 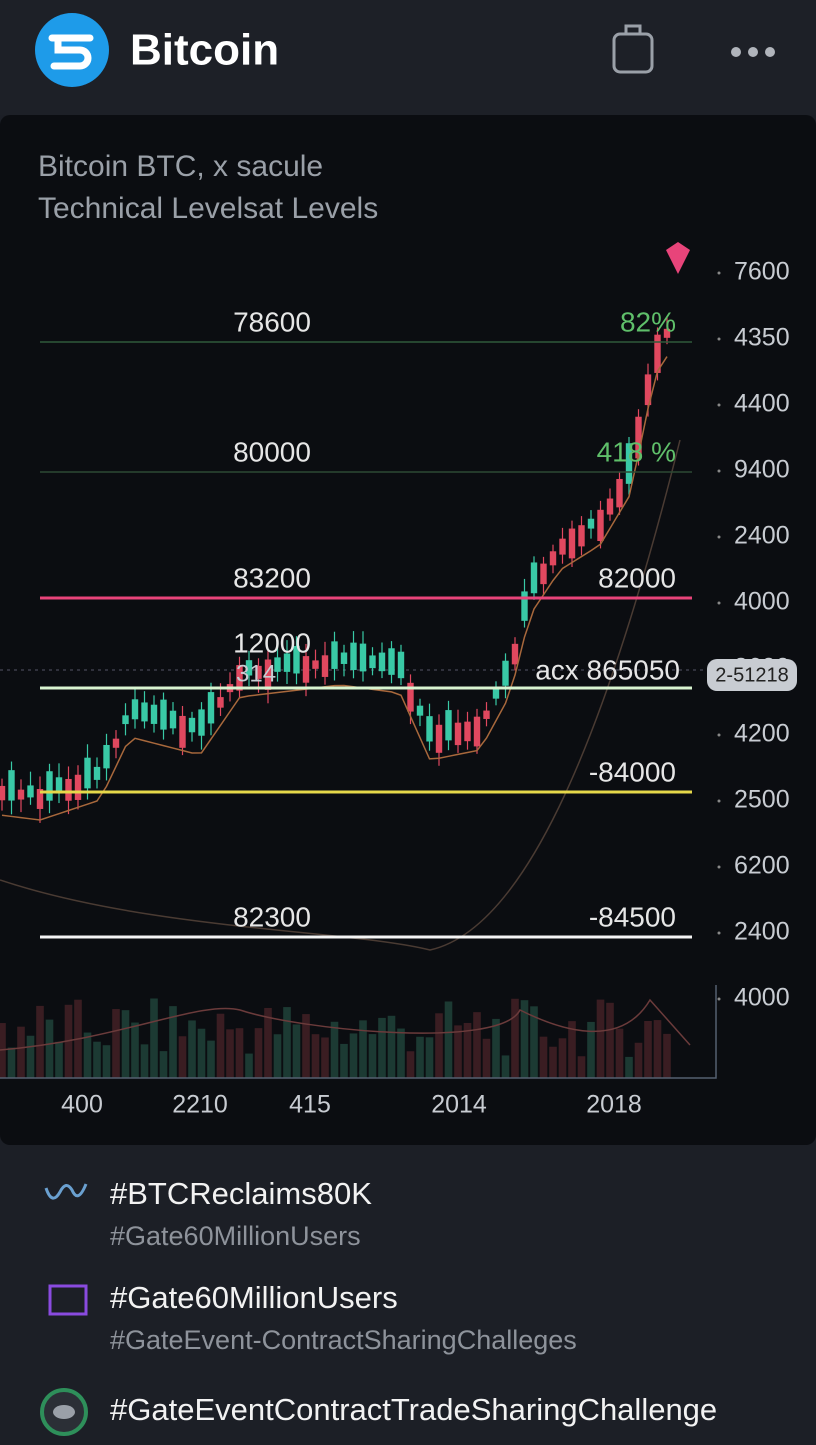 What do you see at coordinates (762, 404) in the screenshot?
I see `y-axis-label: 4400` at bounding box center [762, 404].